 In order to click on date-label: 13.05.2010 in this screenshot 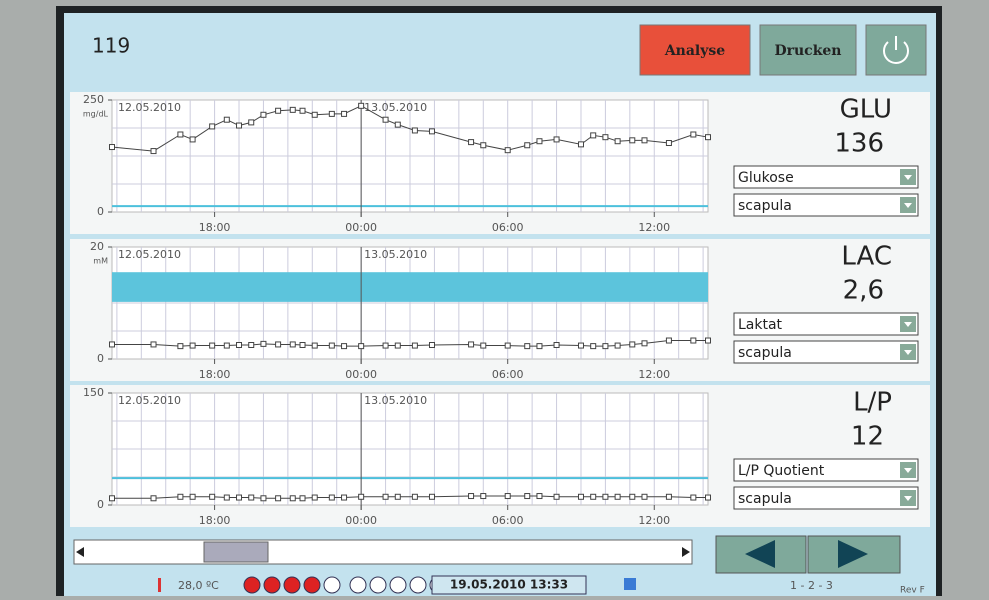, I will do `click(395, 400)`.